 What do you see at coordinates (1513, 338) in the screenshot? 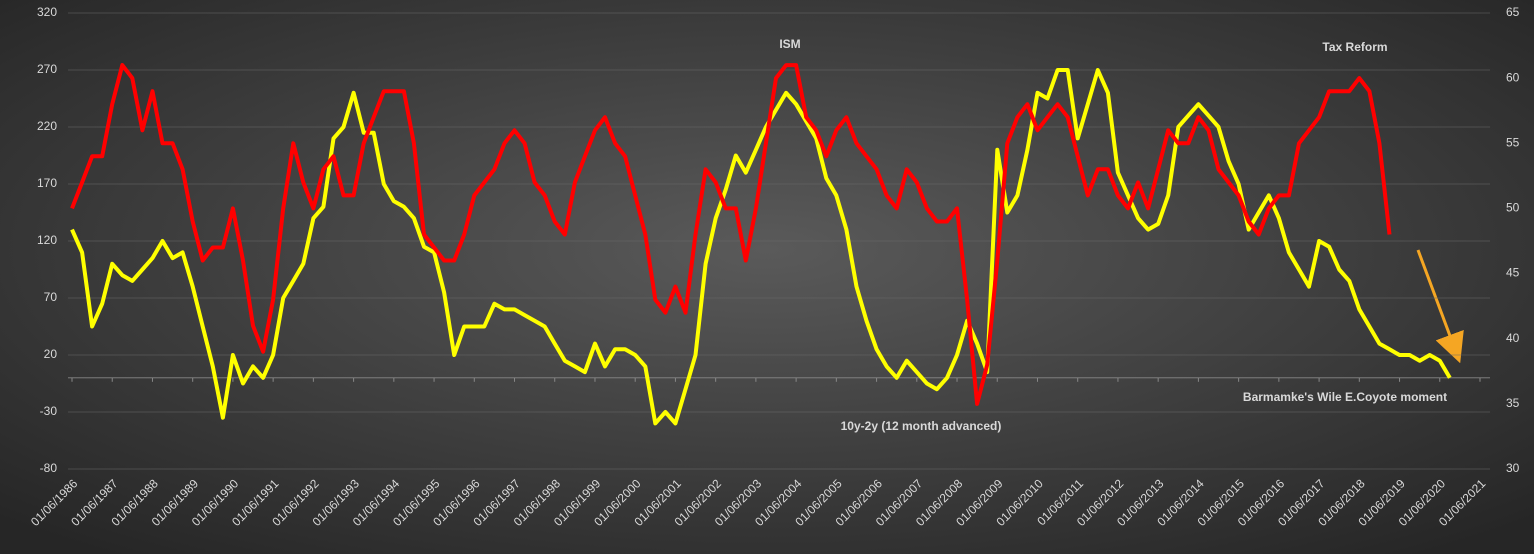
I see `y2-tick-label: 40` at bounding box center [1513, 338].